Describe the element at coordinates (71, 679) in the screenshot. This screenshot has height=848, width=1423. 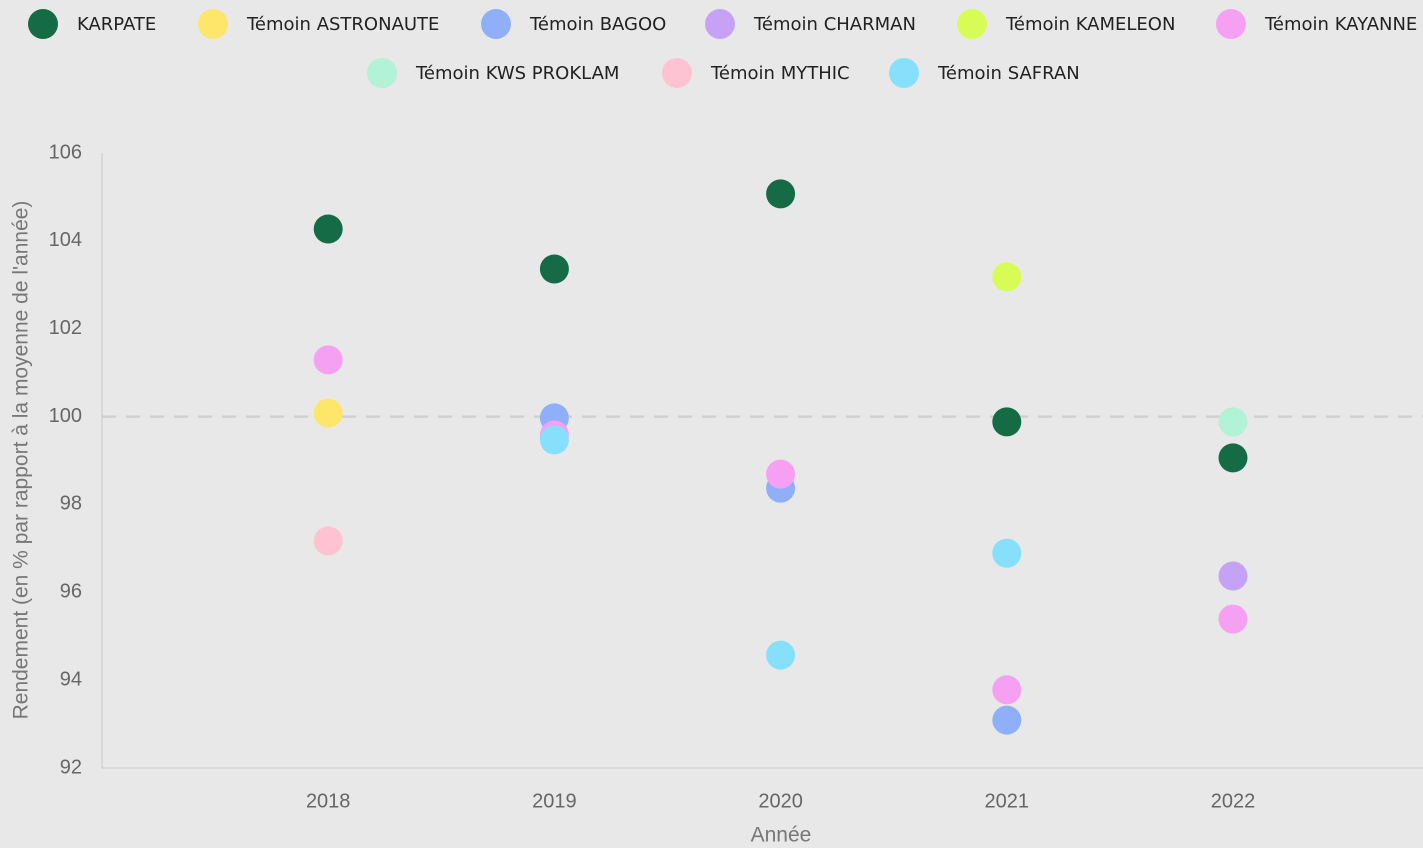
I see `y-tick-label: 94` at that location.